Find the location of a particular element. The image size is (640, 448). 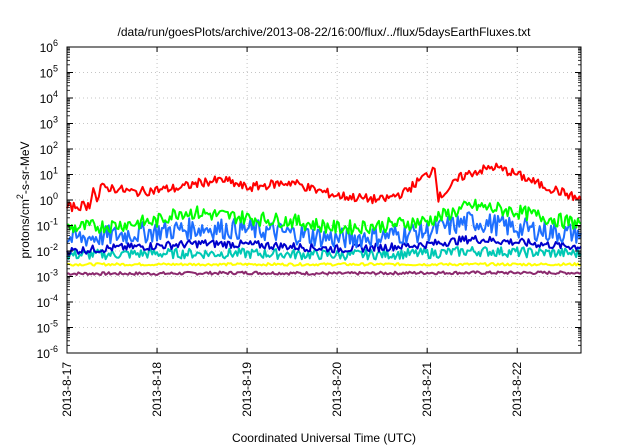

y-label-part: -s-sr-MeV is located at coordinates (25, 167).